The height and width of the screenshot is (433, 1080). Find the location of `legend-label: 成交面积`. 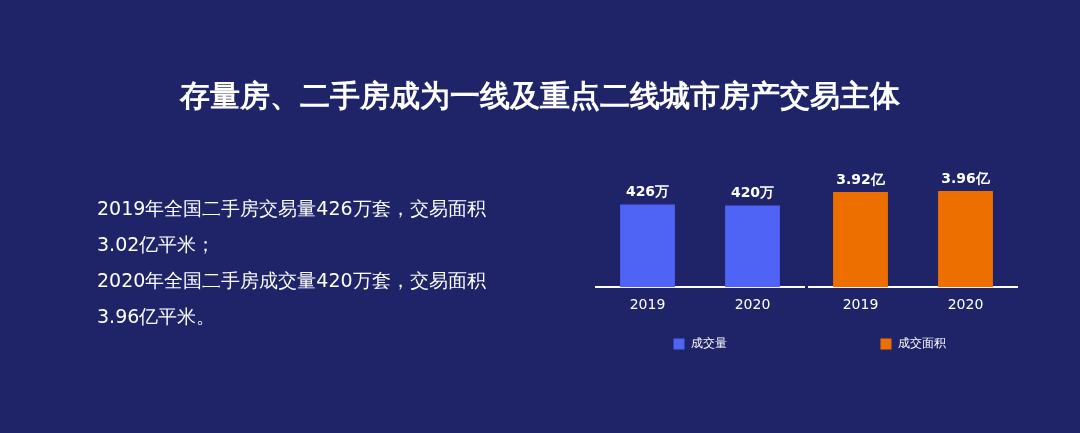

legend-label: 成交面积 is located at coordinates (921, 343).